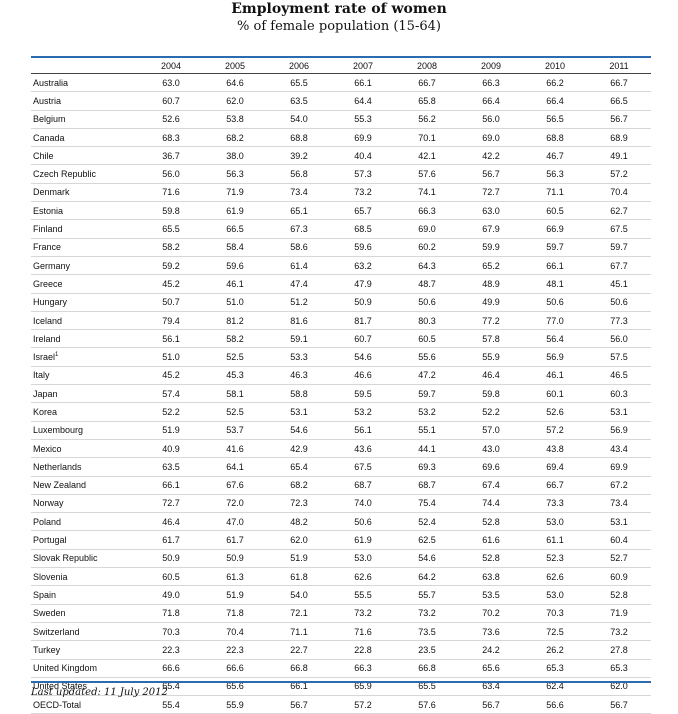 The height and width of the screenshot is (714, 678). Describe the element at coordinates (57, 704) in the screenshot. I see `country-name: OECD-Total` at that location.